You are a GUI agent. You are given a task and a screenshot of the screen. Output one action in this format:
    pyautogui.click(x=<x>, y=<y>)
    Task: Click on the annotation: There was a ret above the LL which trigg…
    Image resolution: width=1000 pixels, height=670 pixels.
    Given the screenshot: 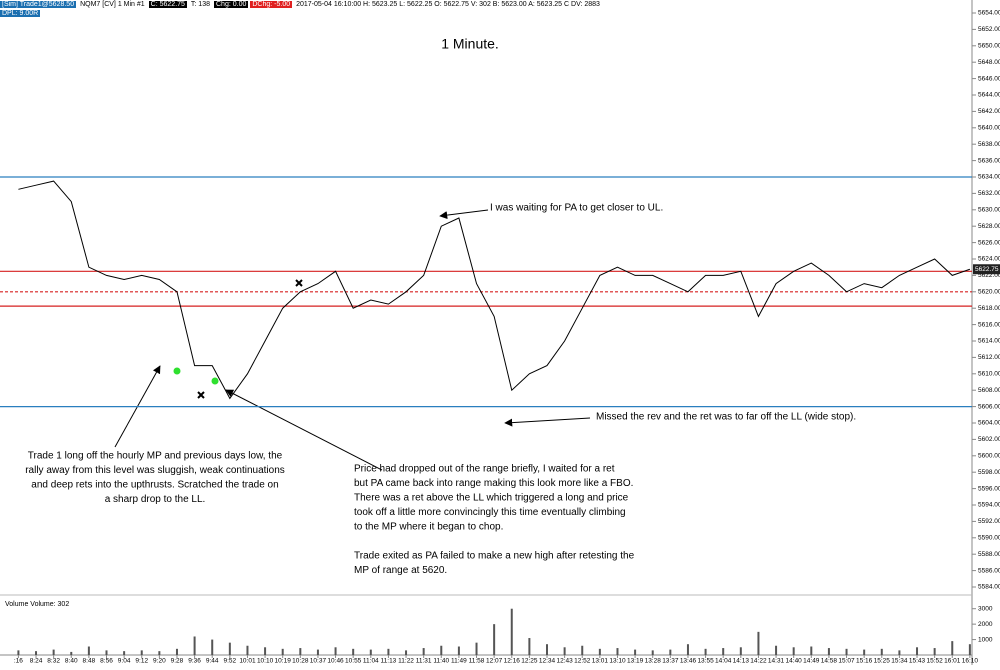 What is the action you would take?
    pyautogui.click(x=491, y=498)
    